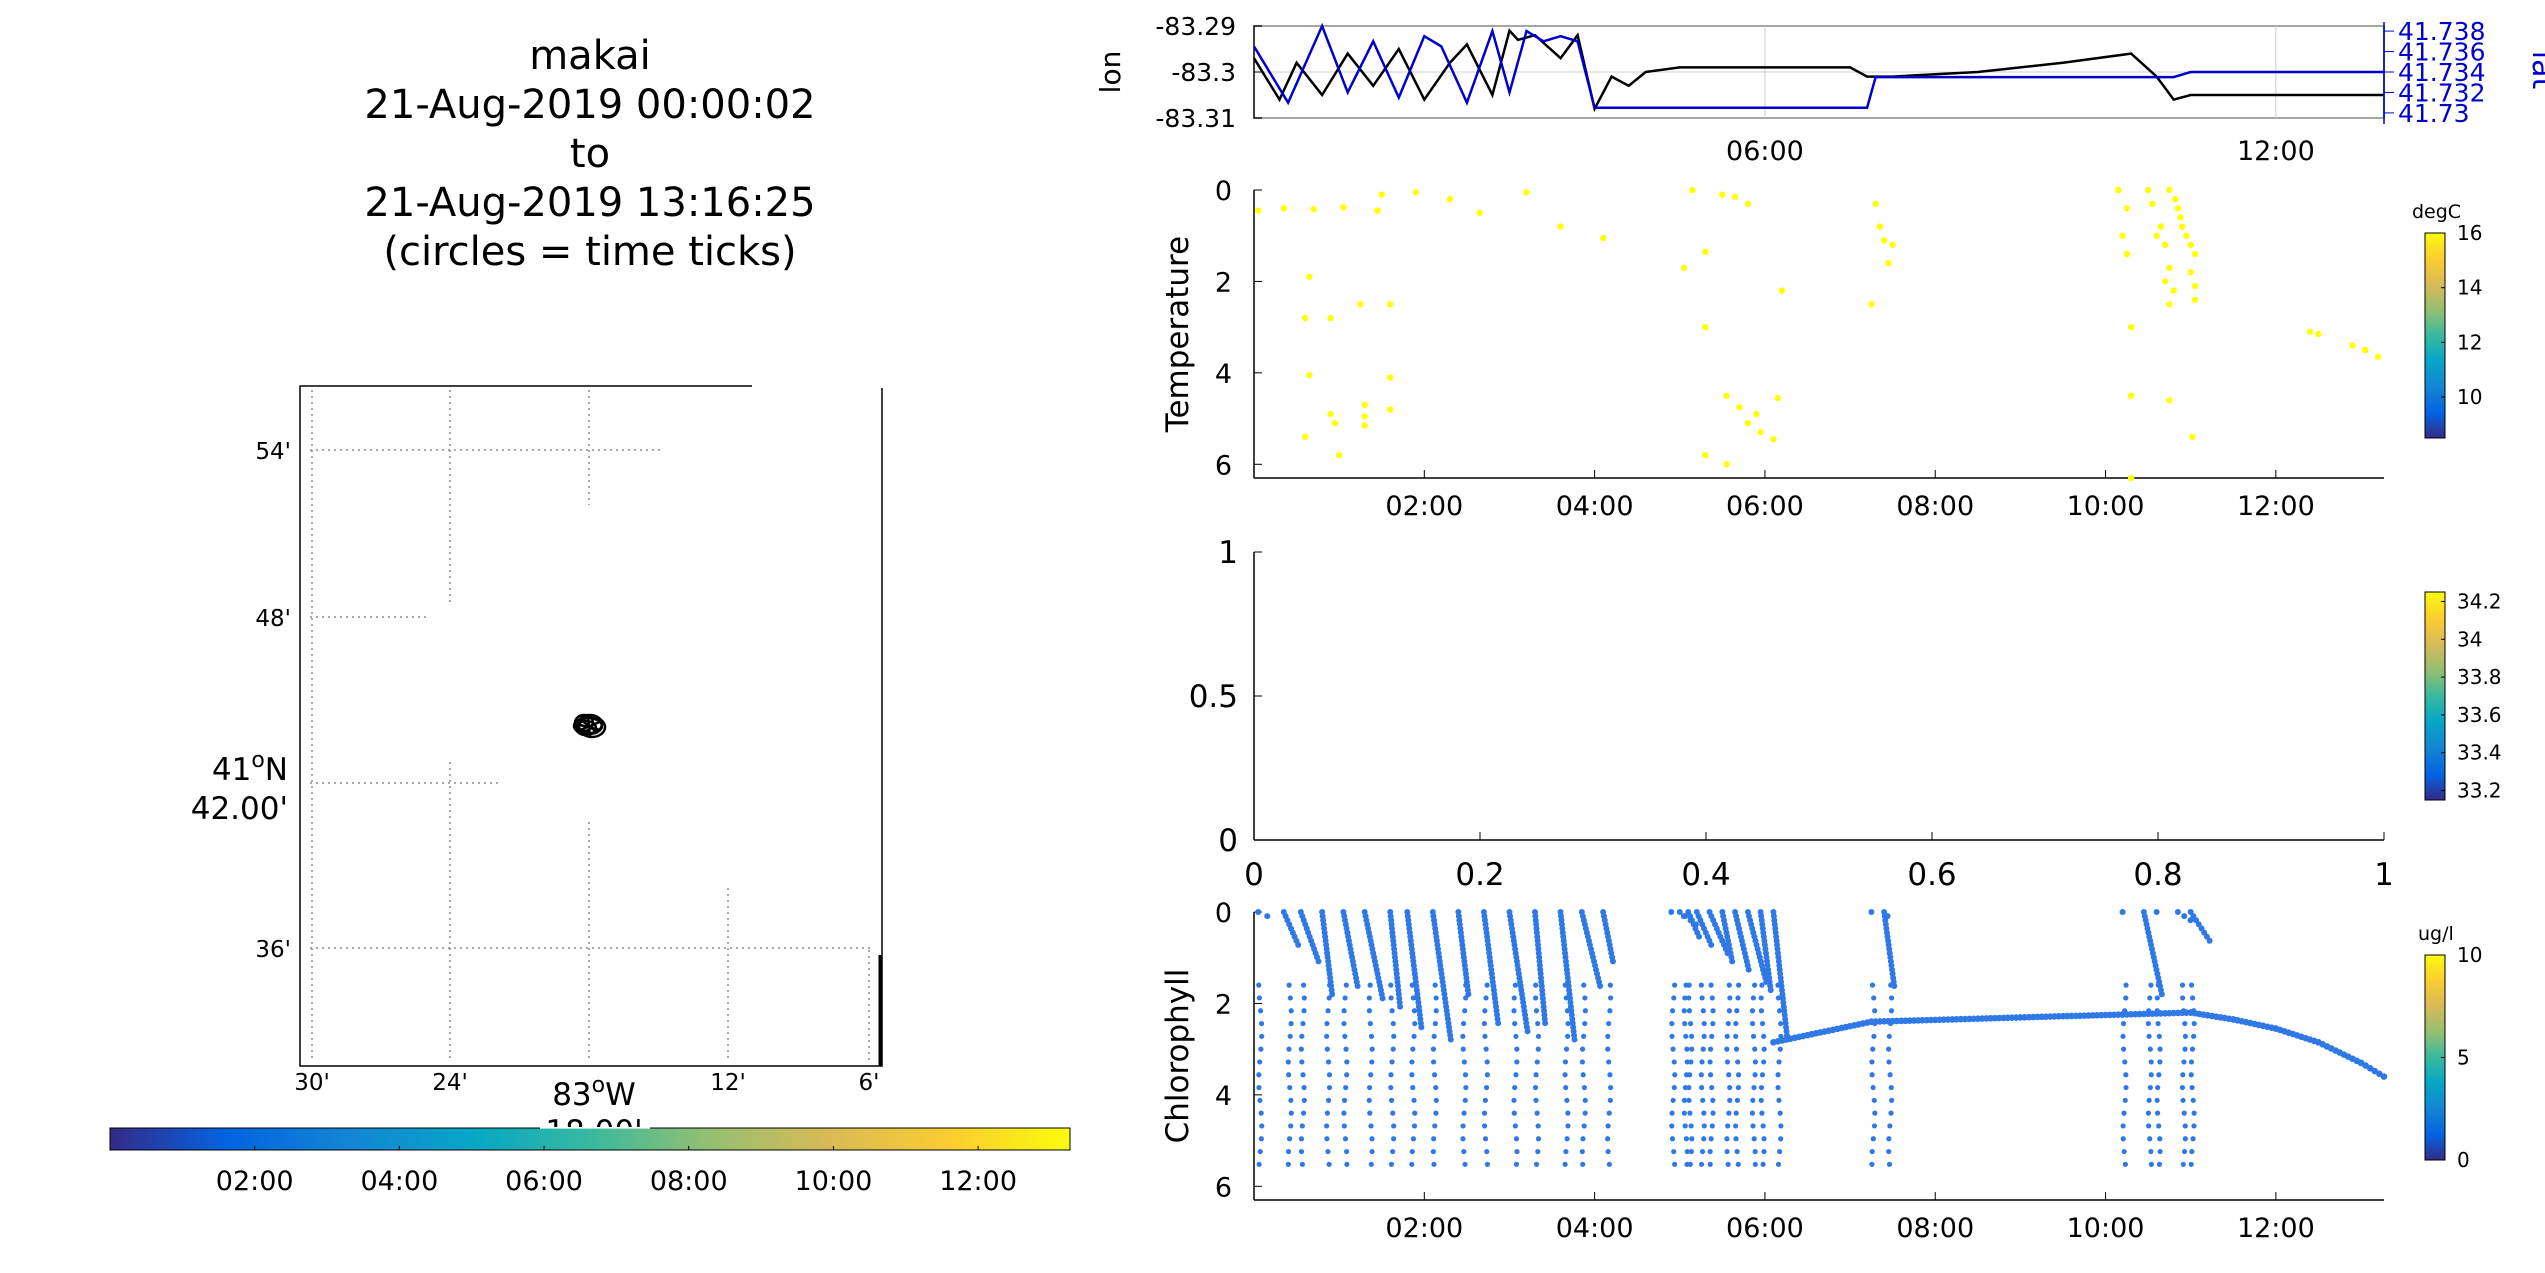 The height and width of the screenshot is (1273, 2545). I want to click on position-x-tick-label: 12:00, so click(2276, 151).